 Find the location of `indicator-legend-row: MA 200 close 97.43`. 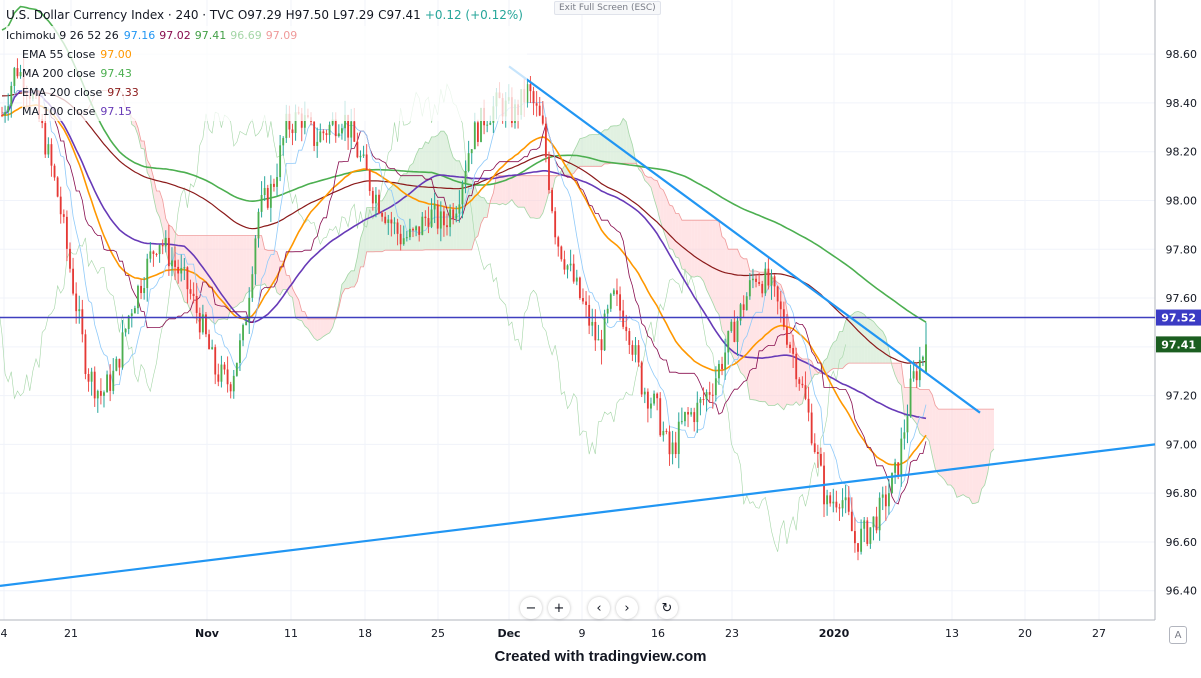

indicator-legend-row: MA 200 close 97.43 is located at coordinates (274, 73).